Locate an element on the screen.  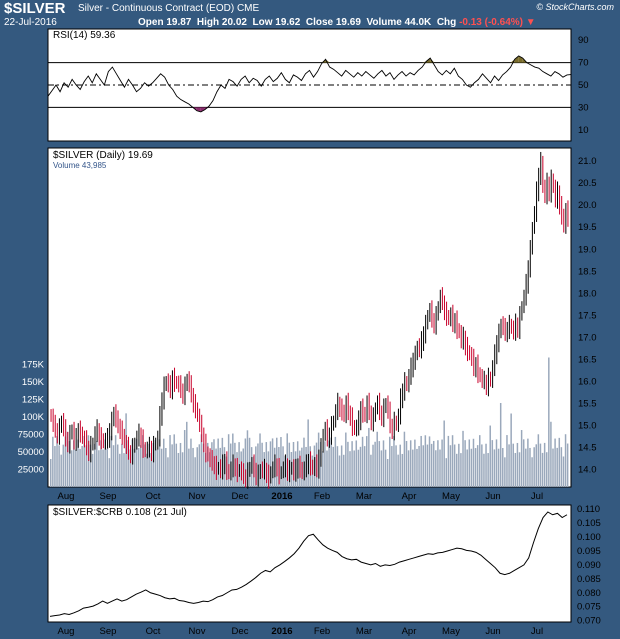
volume-tick-label: 150K is located at coordinates (33, 382).